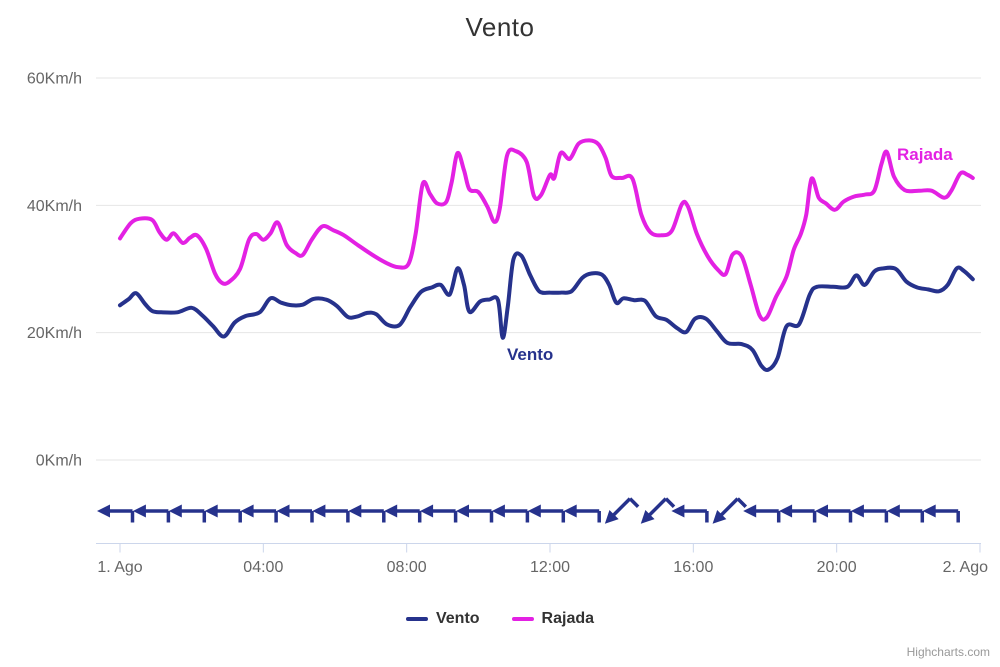  Describe the element at coordinates (530, 354) in the screenshot. I see `vento-series-label: Vento` at that location.